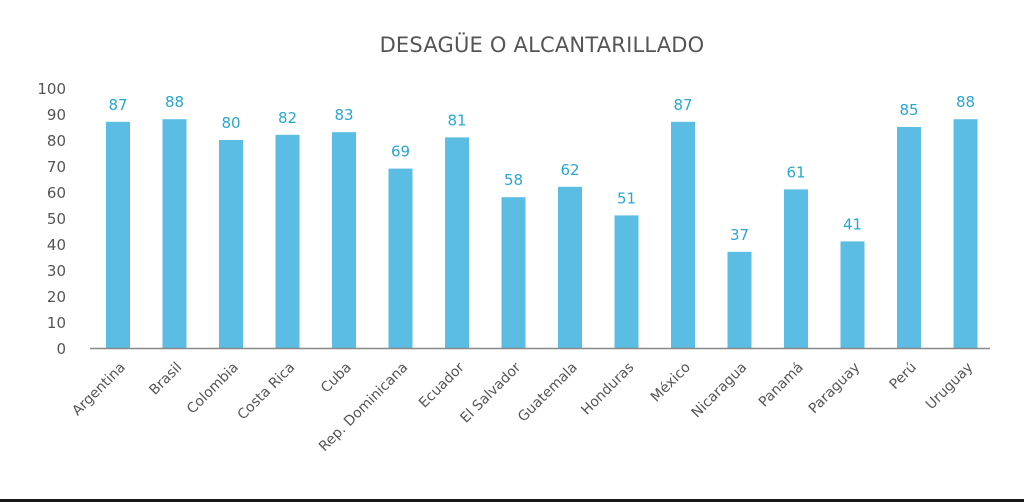 This screenshot has height=502, width=1024. I want to click on x-tick-label: Panamá, so click(781, 385).